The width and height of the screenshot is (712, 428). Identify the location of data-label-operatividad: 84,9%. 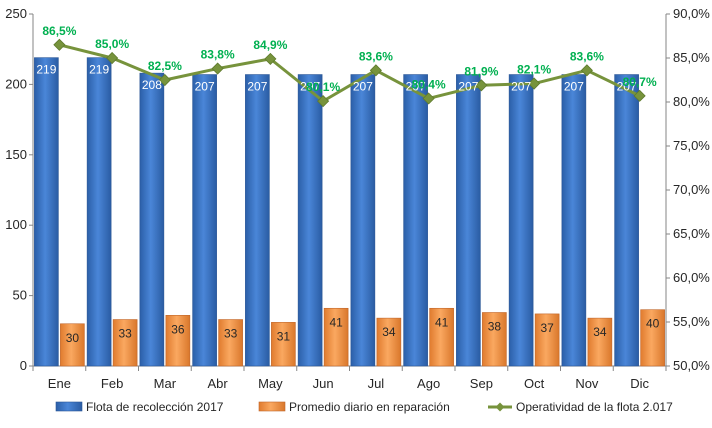
(270, 45).